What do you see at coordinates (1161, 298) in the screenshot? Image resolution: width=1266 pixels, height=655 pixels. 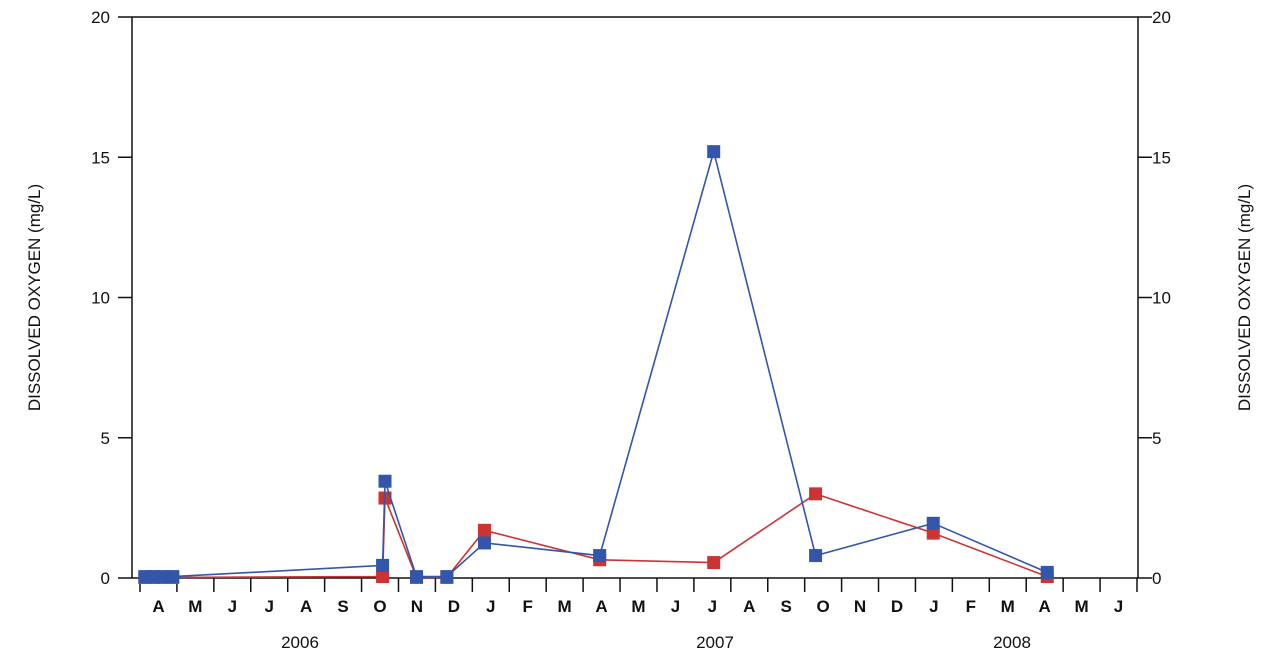 I see `y-tick-label-right: 10` at bounding box center [1161, 298].